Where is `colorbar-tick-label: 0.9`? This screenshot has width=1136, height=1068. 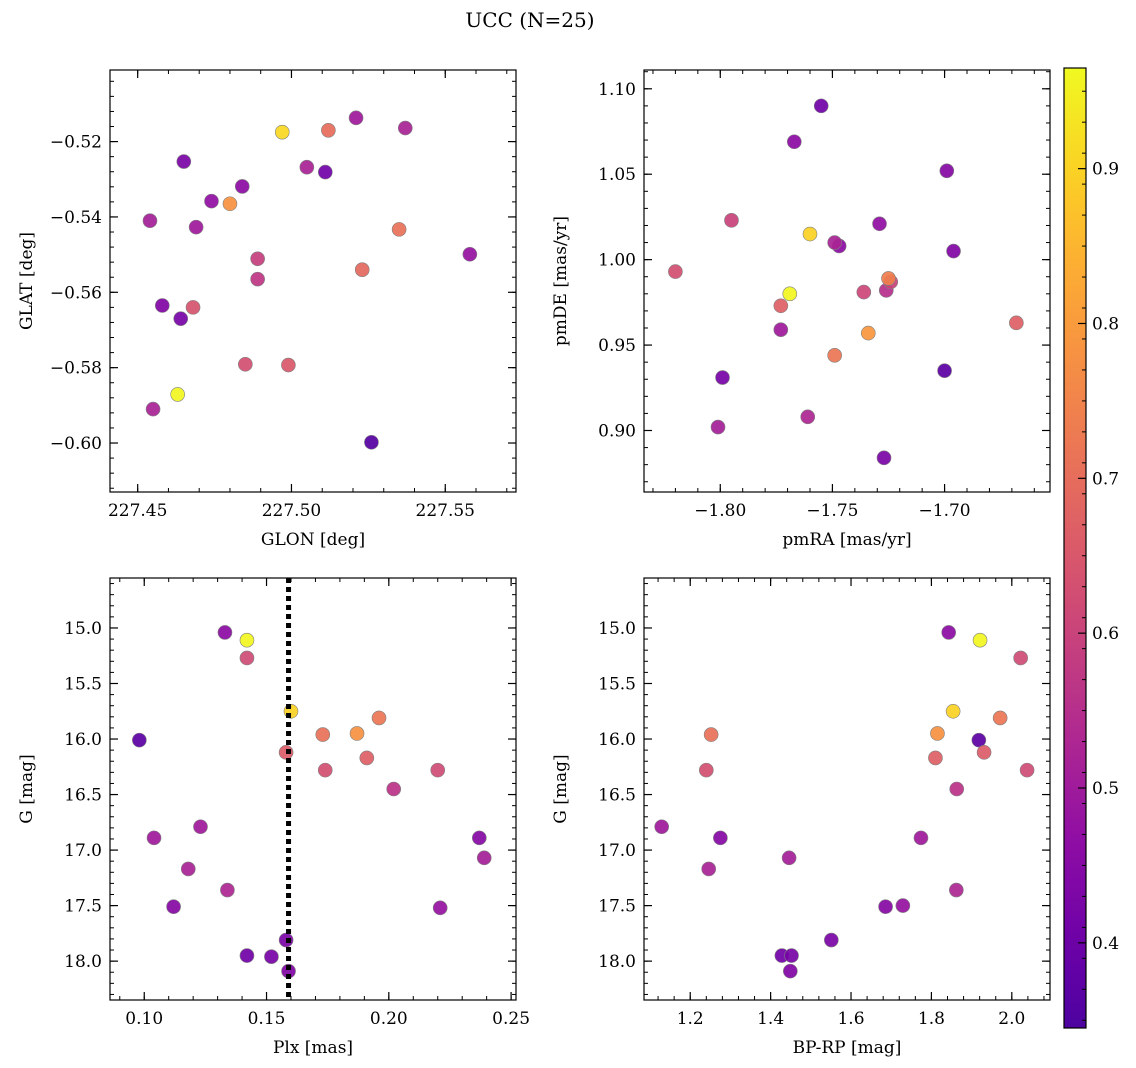 colorbar-tick-label: 0.9 is located at coordinates (1105, 170).